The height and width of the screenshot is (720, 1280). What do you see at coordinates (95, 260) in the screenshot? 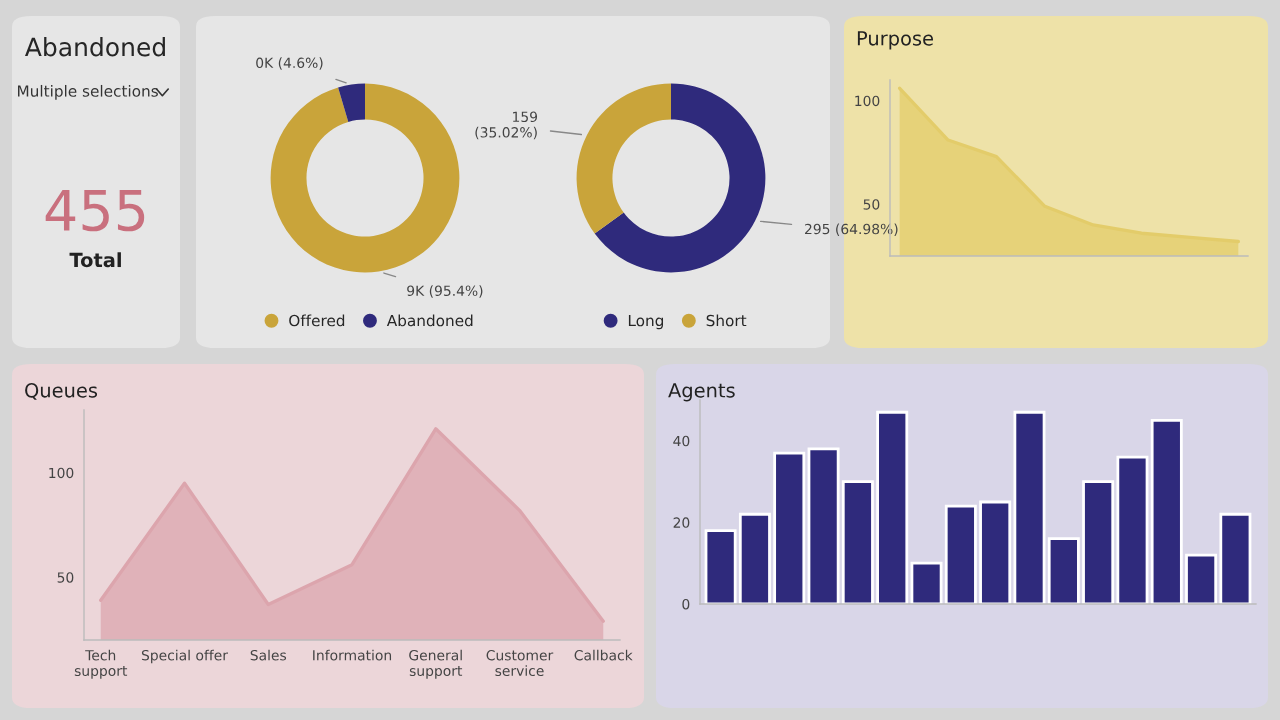
I see `text: Total` at bounding box center [95, 260].